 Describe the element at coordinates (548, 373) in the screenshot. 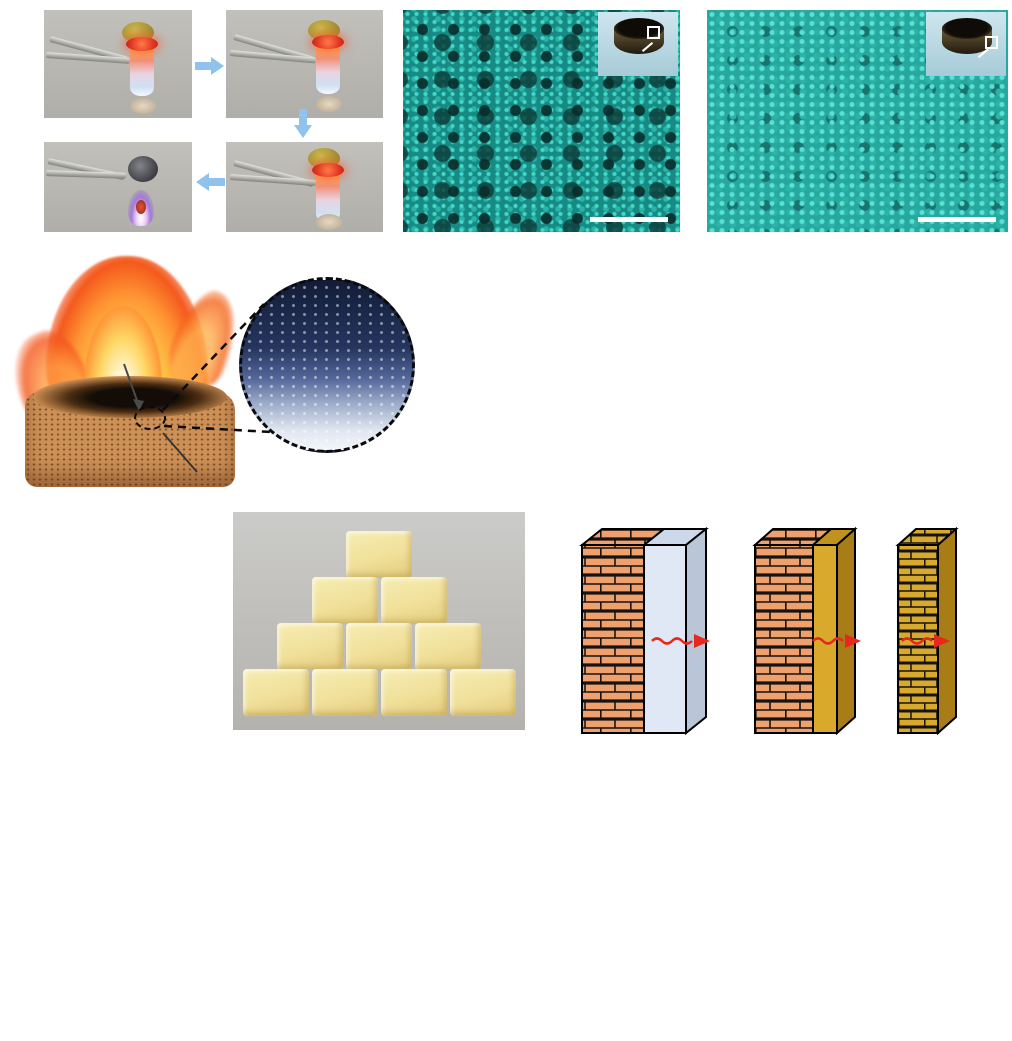

I see `ftir-chart` at that location.